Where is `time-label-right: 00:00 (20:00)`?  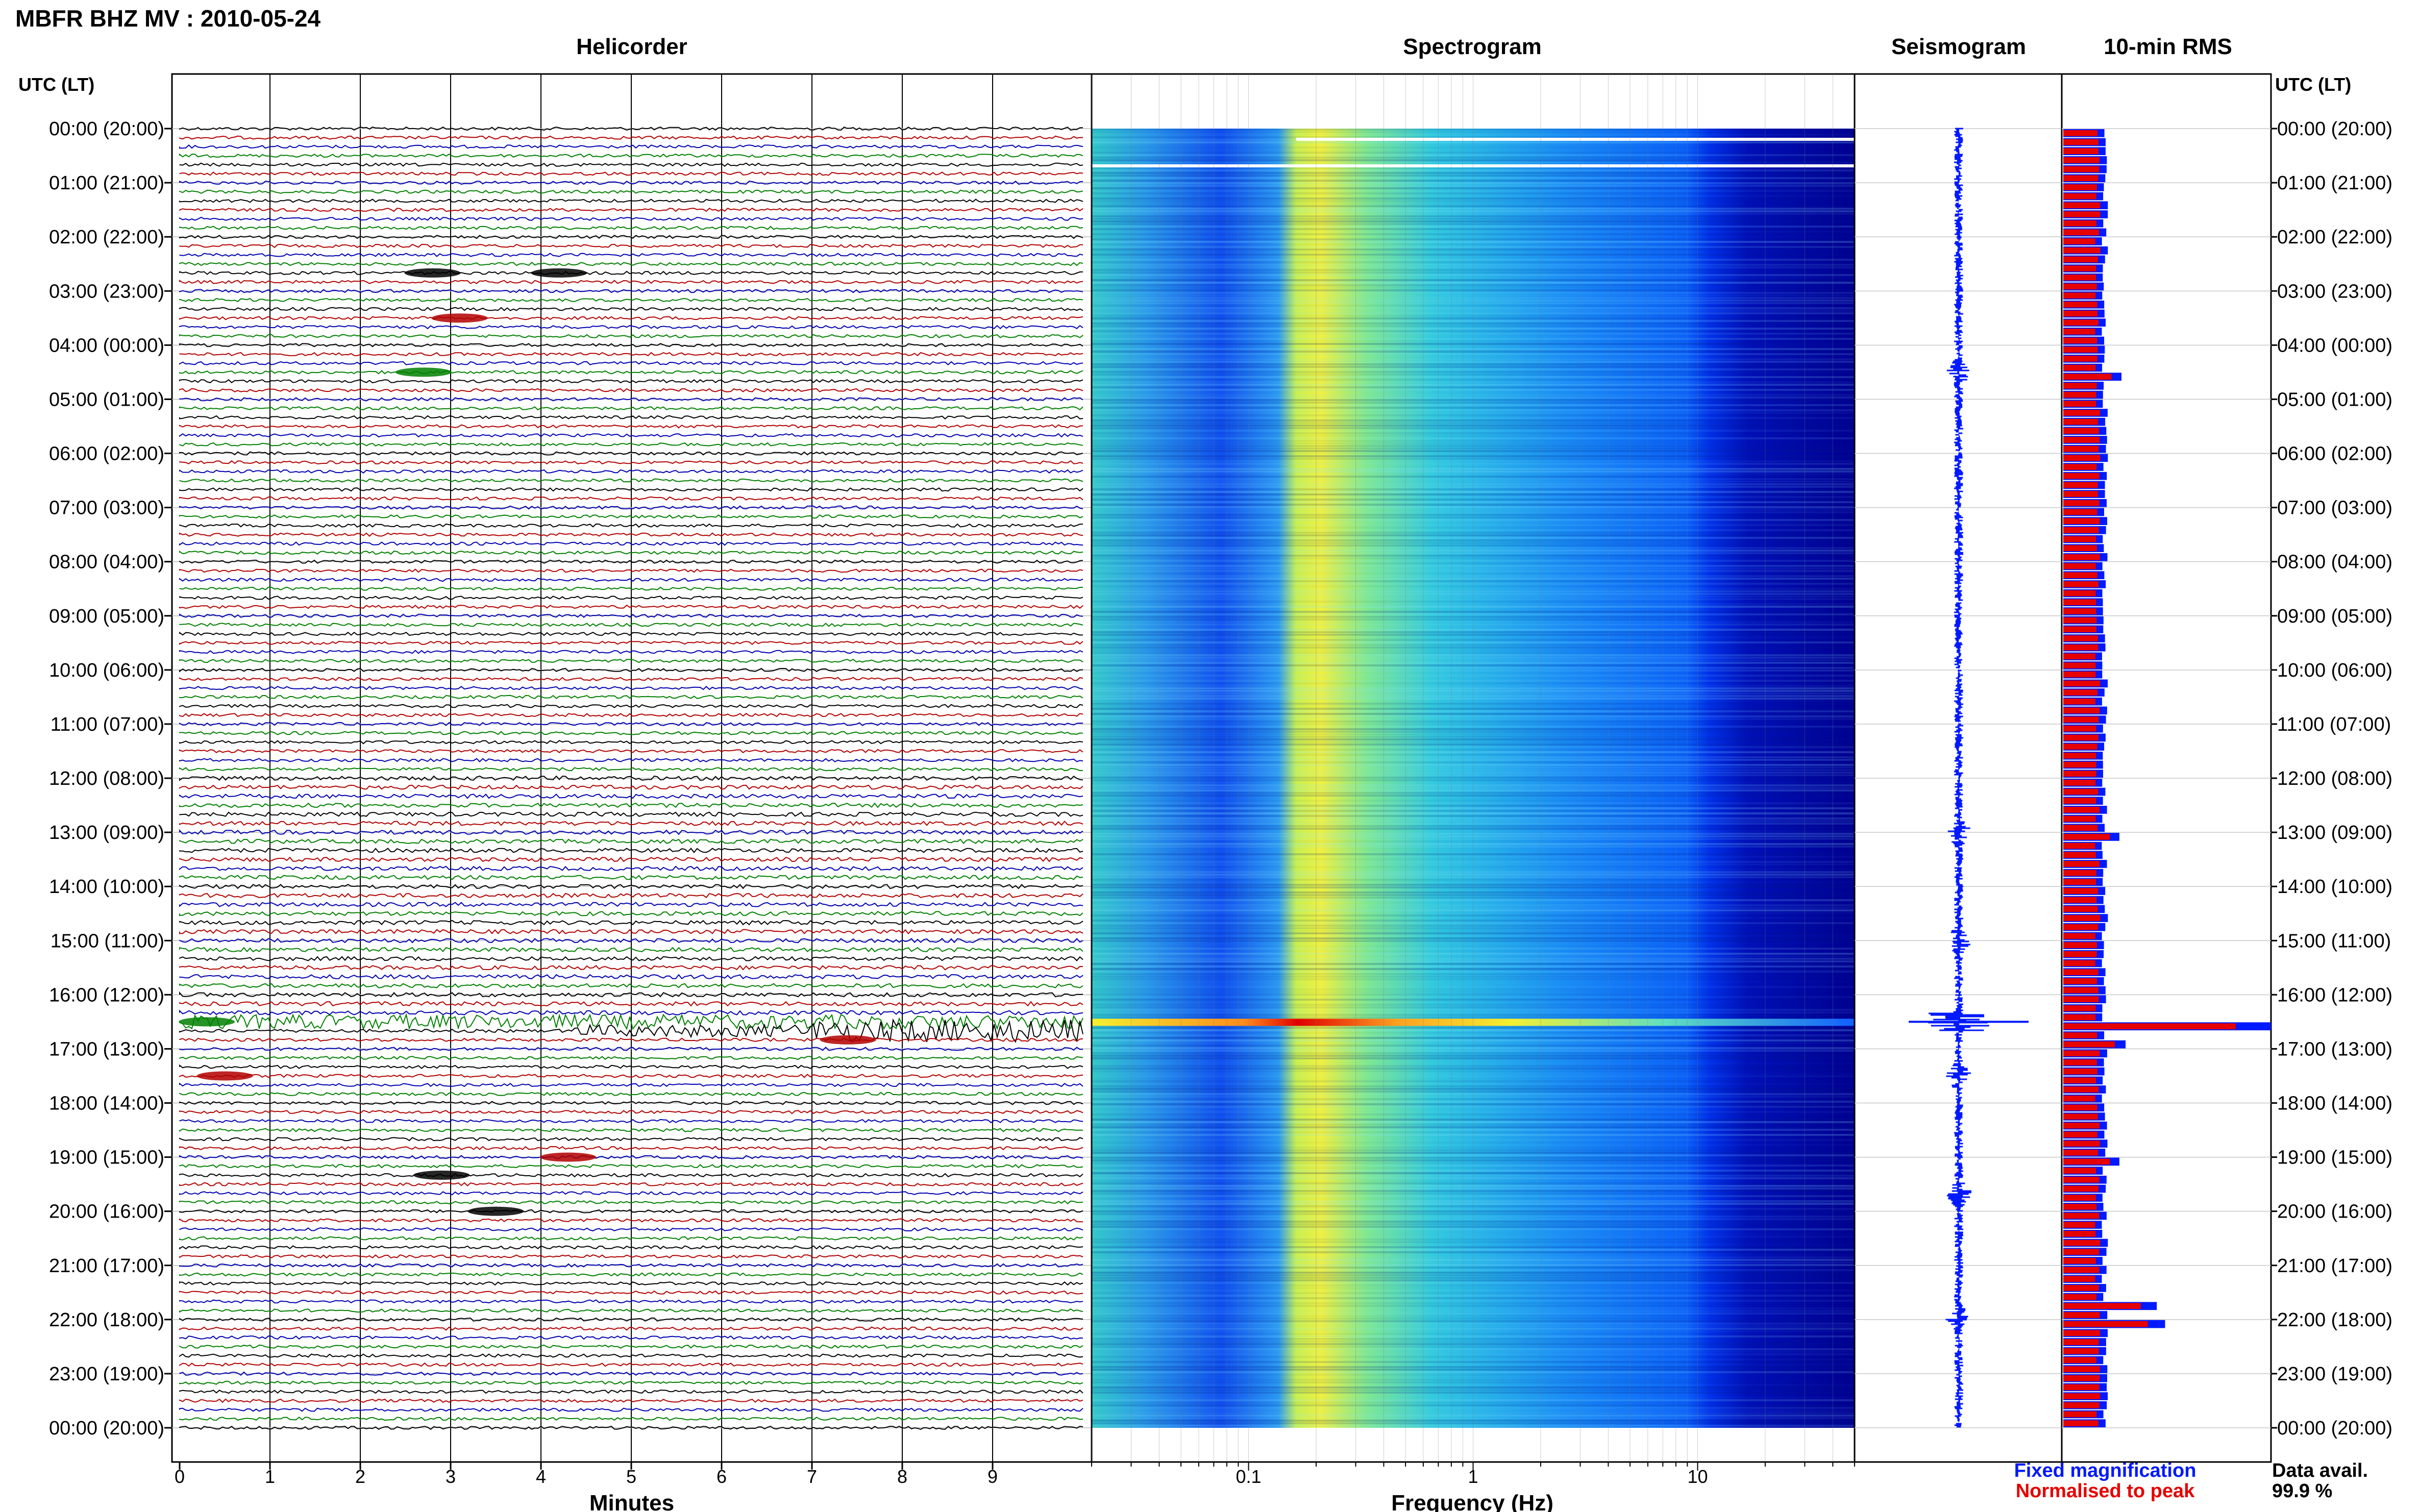
time-label-right: 00:00 (20:00) is located at coordinates (2334, 129).